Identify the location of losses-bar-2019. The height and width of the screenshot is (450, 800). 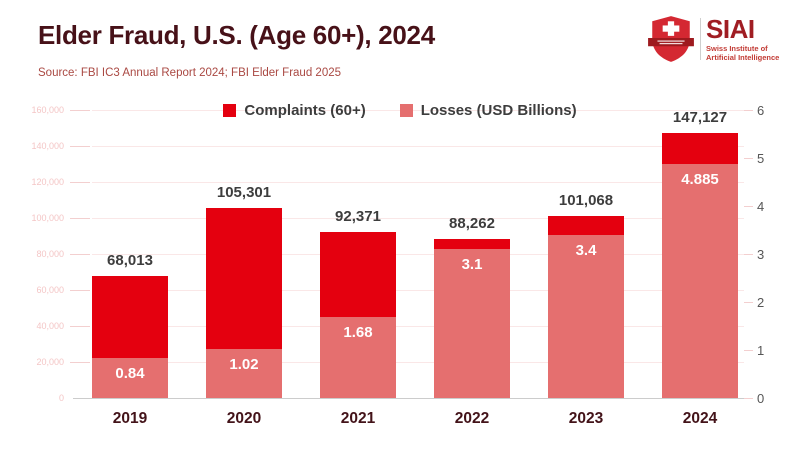
(130, 378).